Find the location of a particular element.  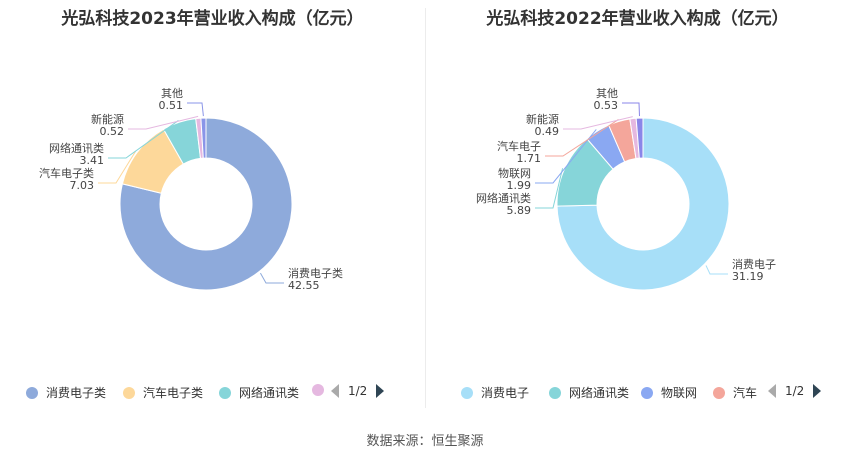

data-label-name: 汽车电子 is located at coordinates (519, 146).